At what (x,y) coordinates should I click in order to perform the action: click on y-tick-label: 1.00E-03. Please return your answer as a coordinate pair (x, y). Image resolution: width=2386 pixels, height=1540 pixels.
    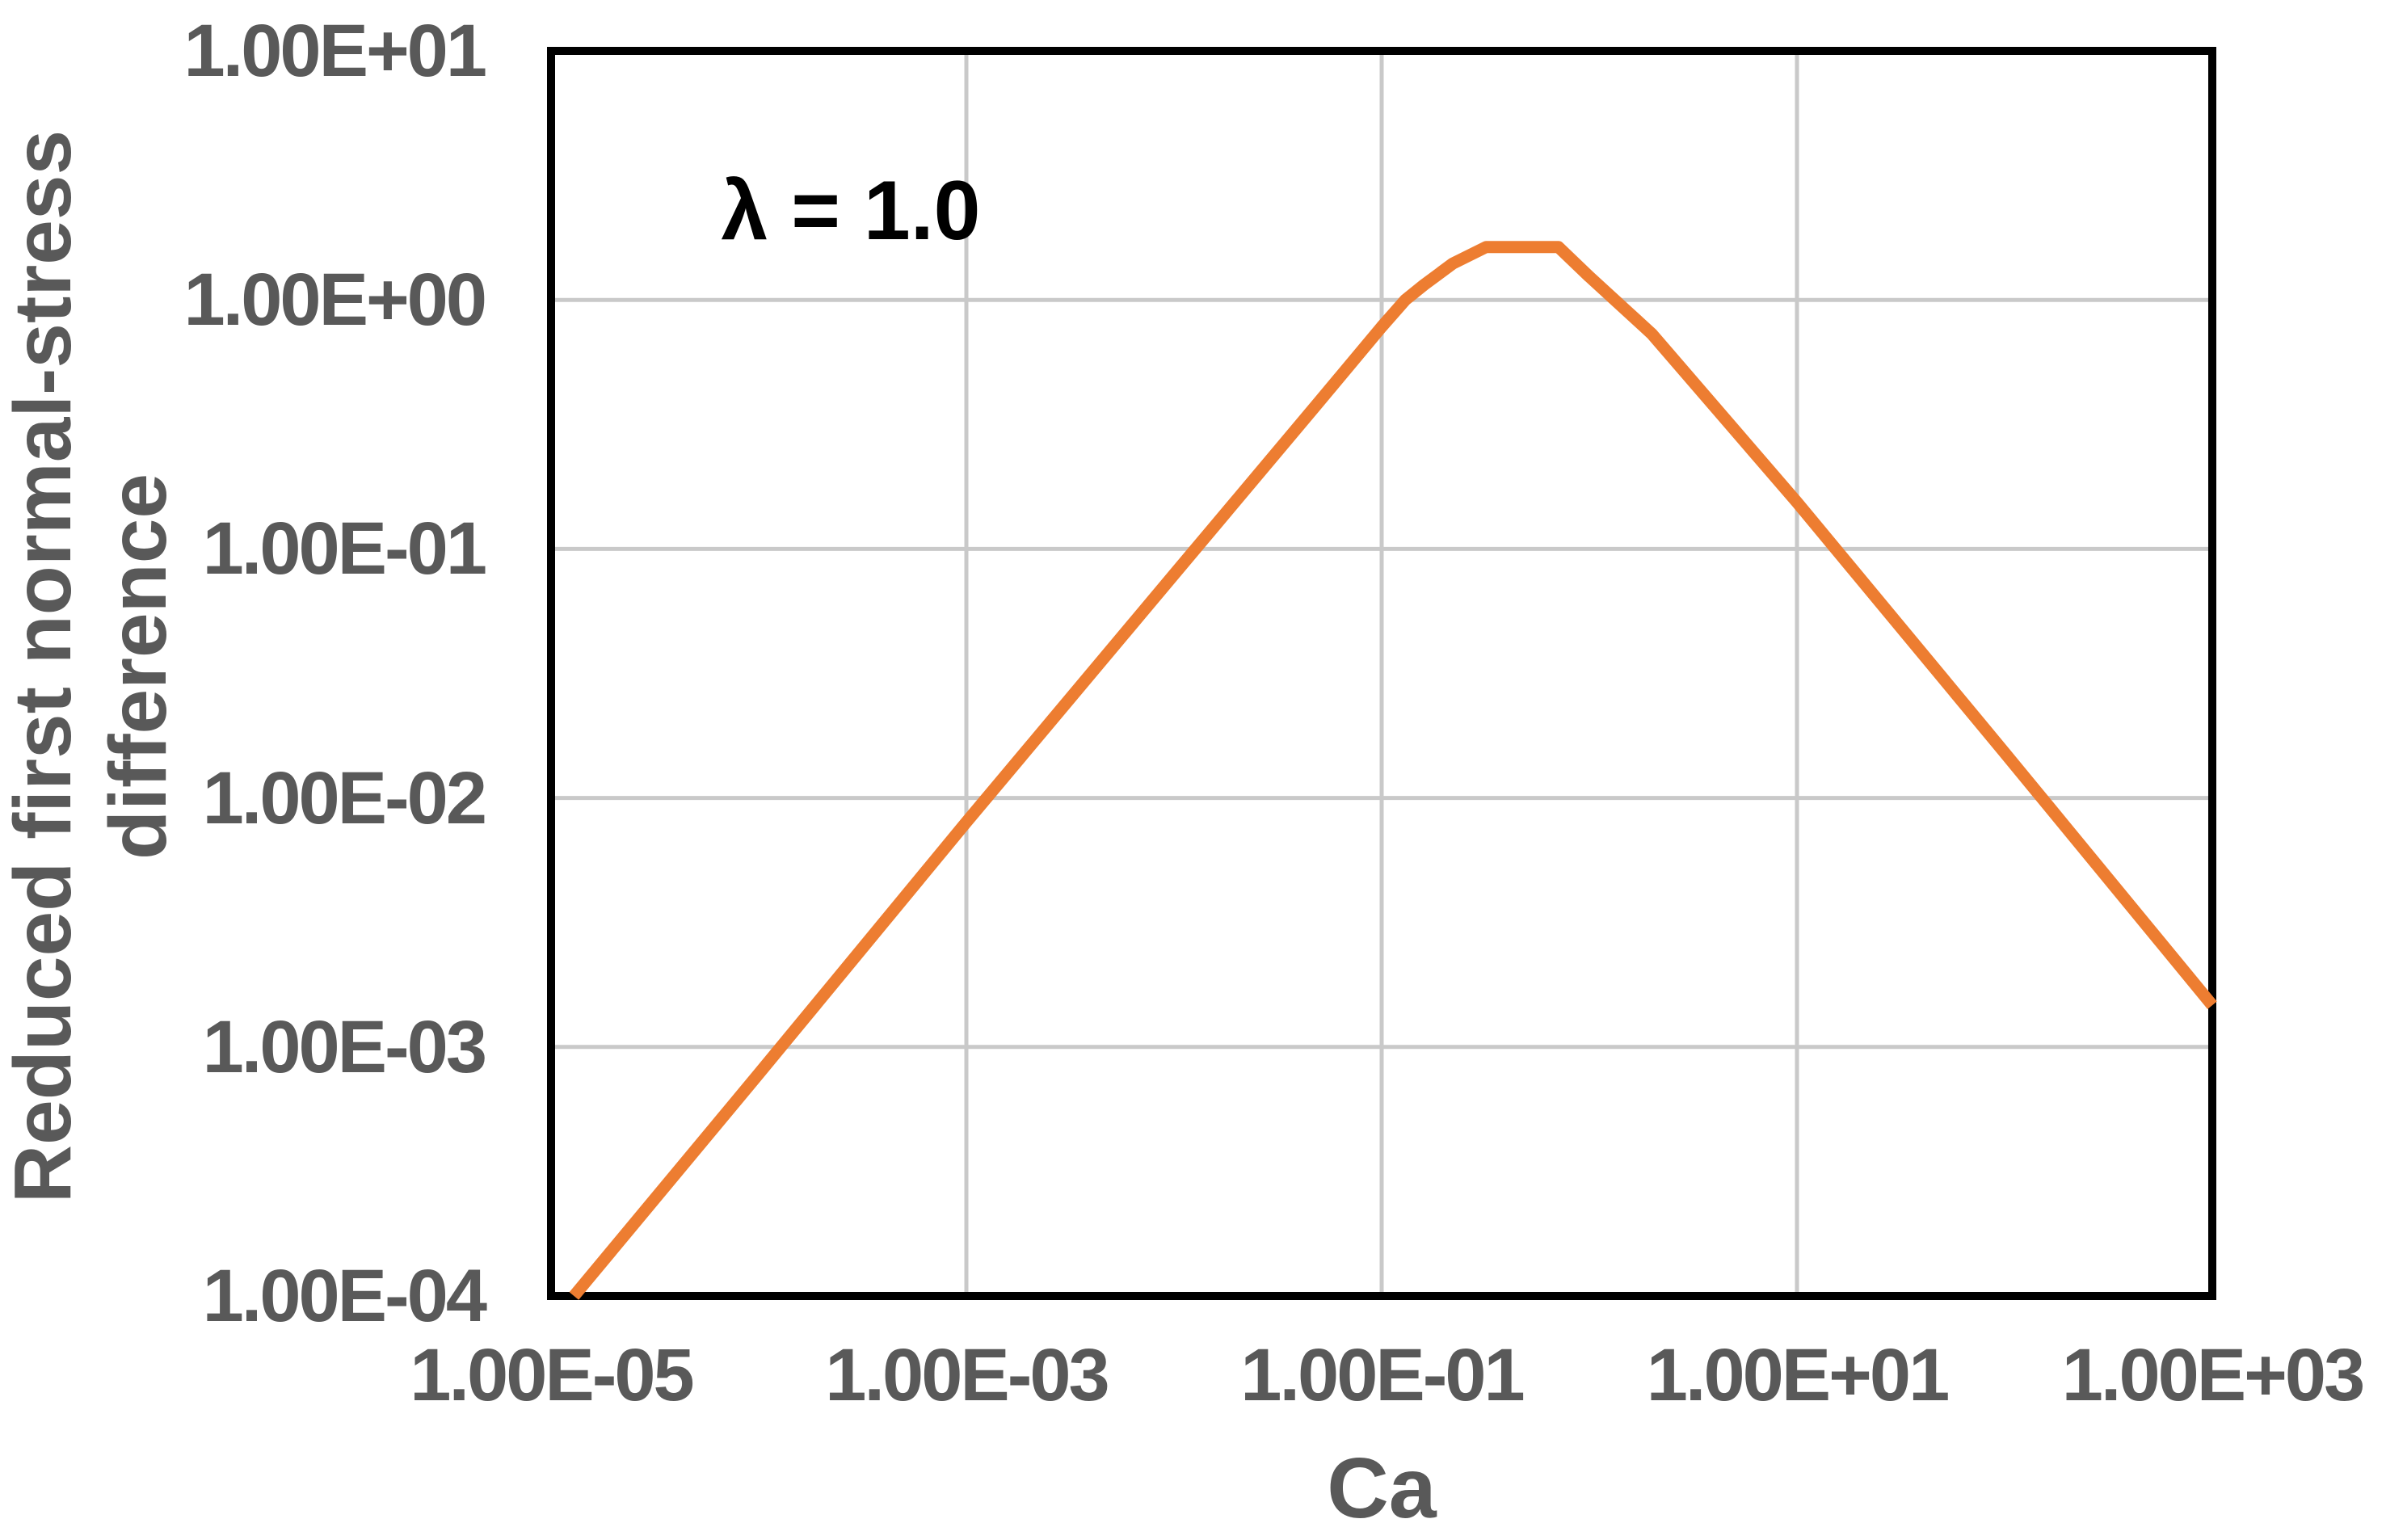
    Looking at the image, I should click on (344, 1047).